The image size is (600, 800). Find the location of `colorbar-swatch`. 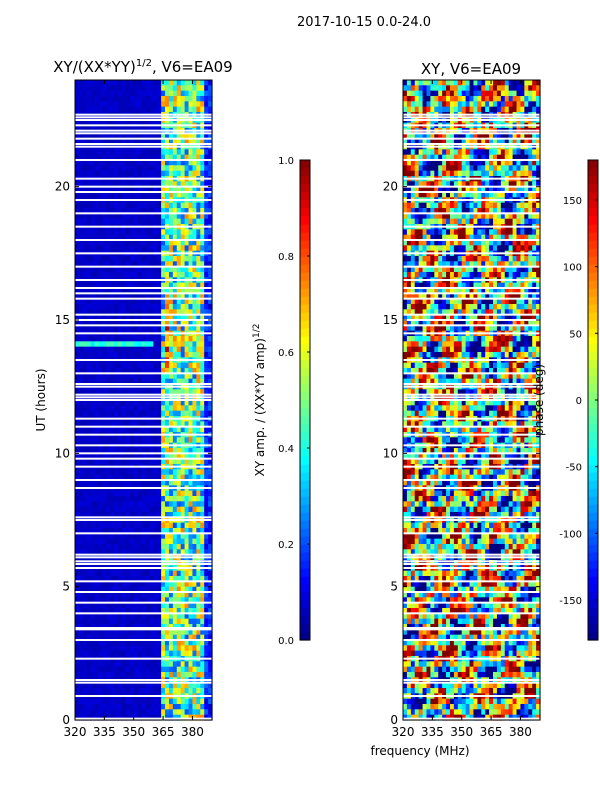

colorbar-swatch is located at coordinates (305, 348).